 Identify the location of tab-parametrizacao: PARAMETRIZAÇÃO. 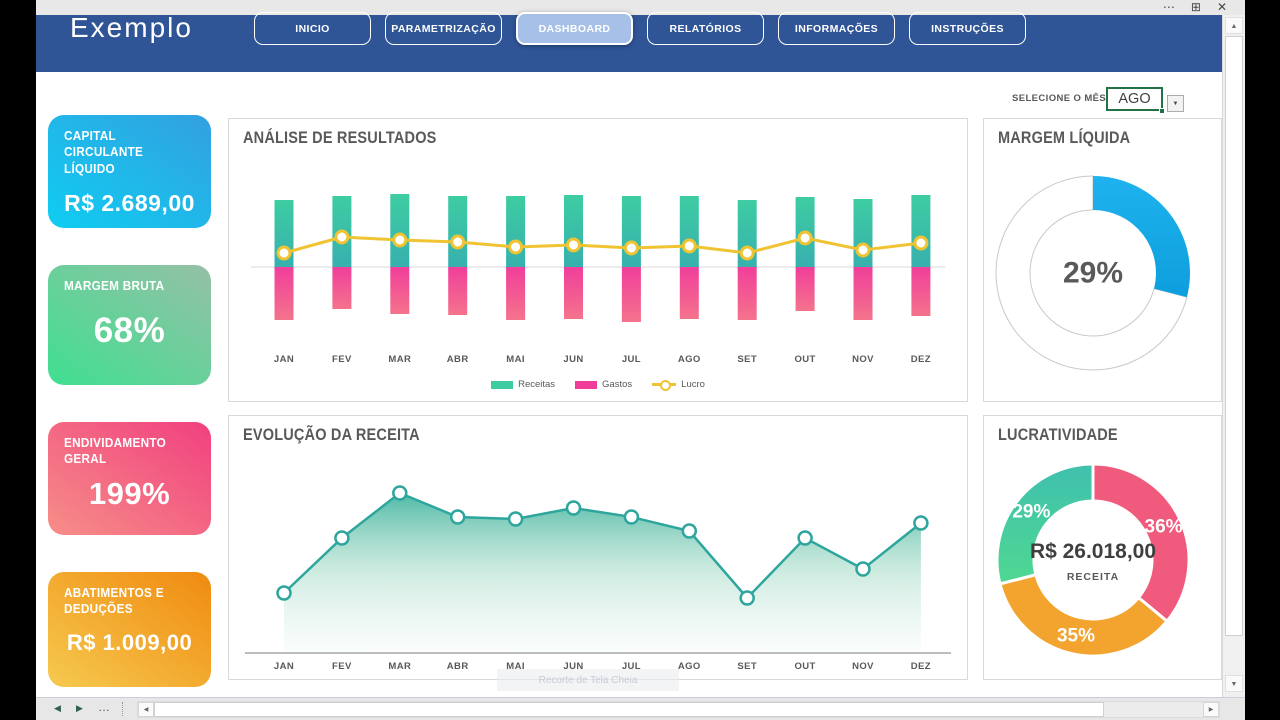
(443, 28).